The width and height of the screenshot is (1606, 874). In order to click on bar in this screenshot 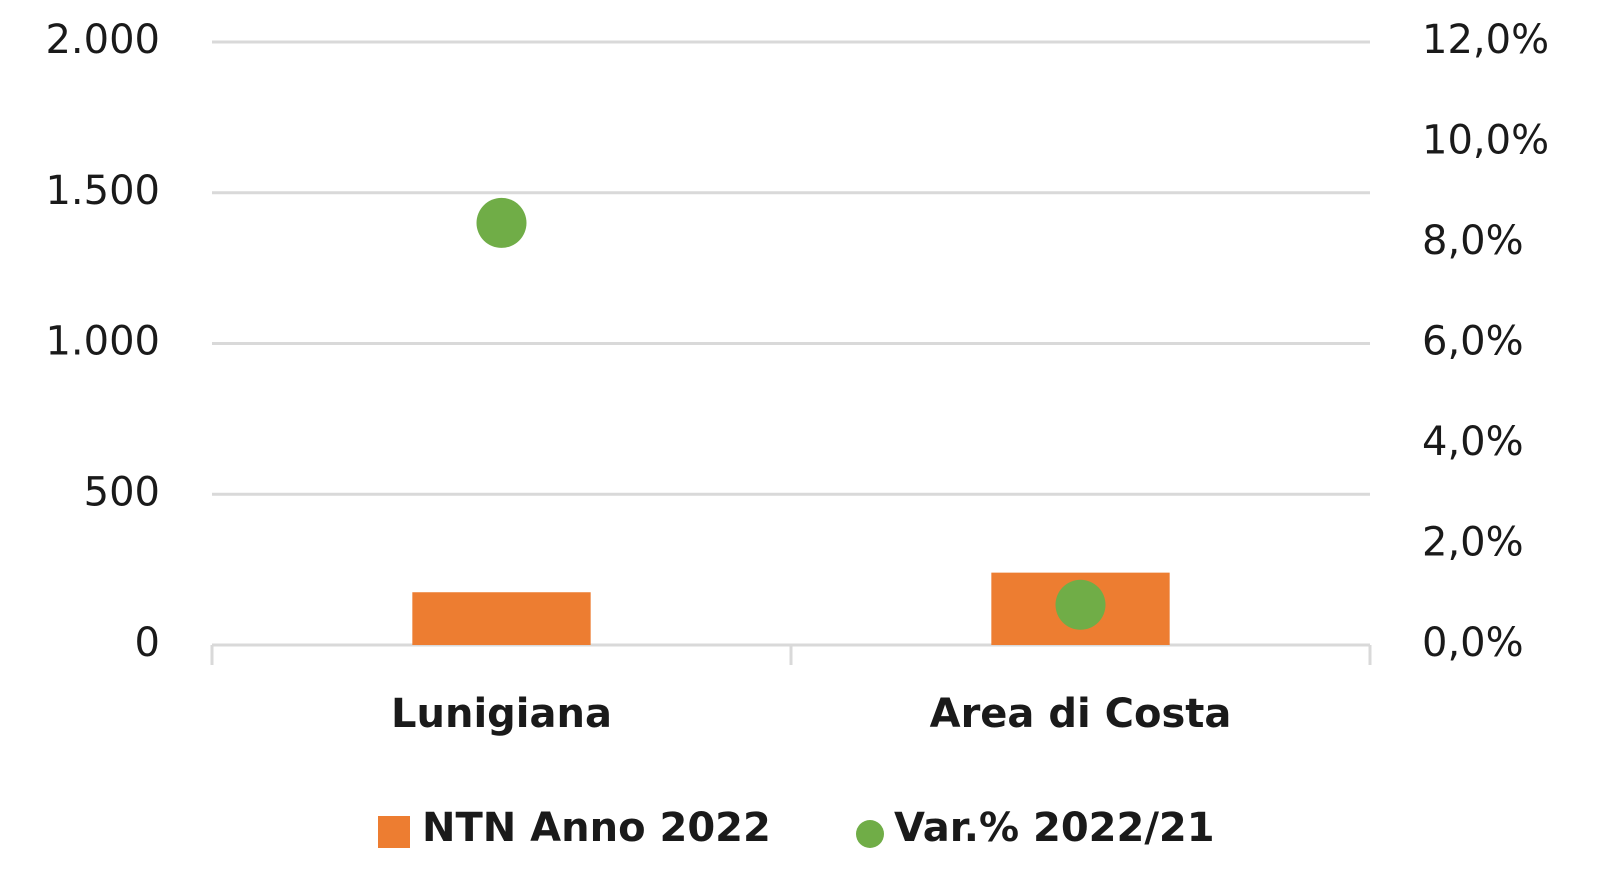, I will do `click(501, 618)`.